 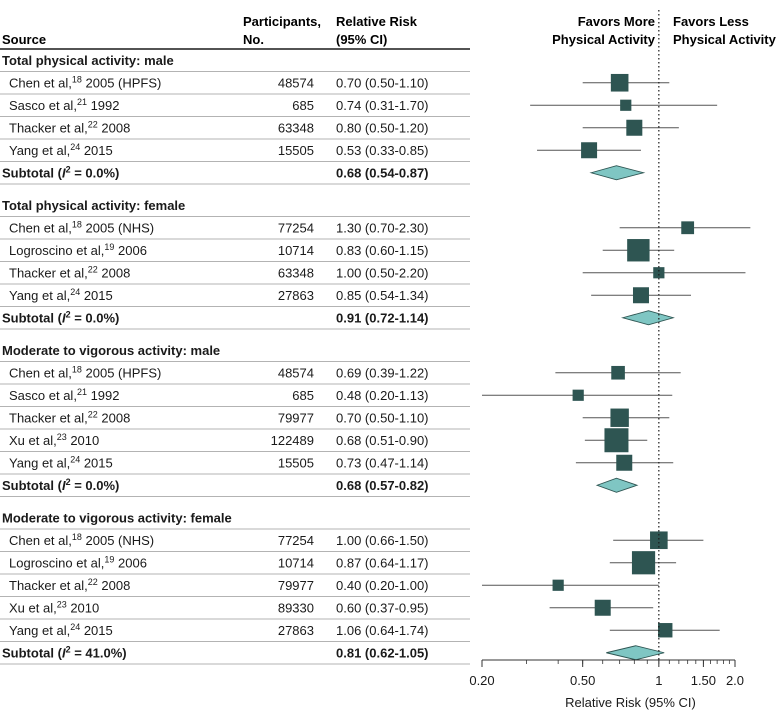 What do you see at coordinates (481, 680) in the screenshot?
I see `x-axis-tick-label: 0.20` at bounding box center [481, 680].